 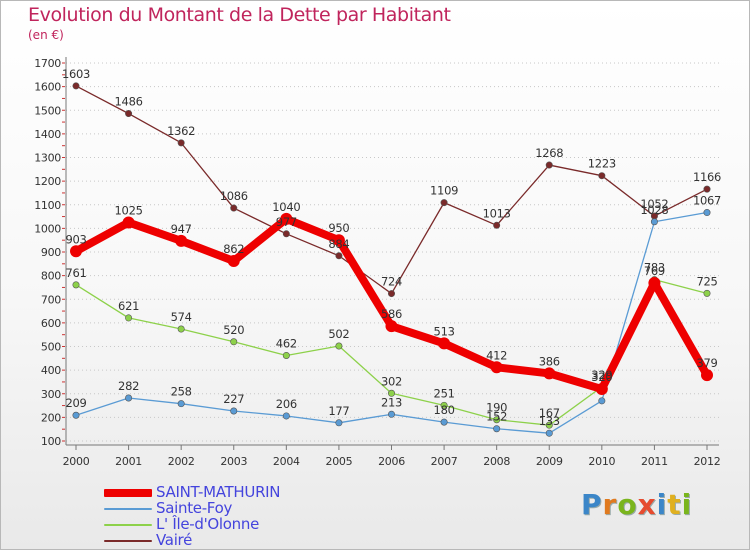 I want to click on y-tick-label: 100, so click(x=51, y=441).